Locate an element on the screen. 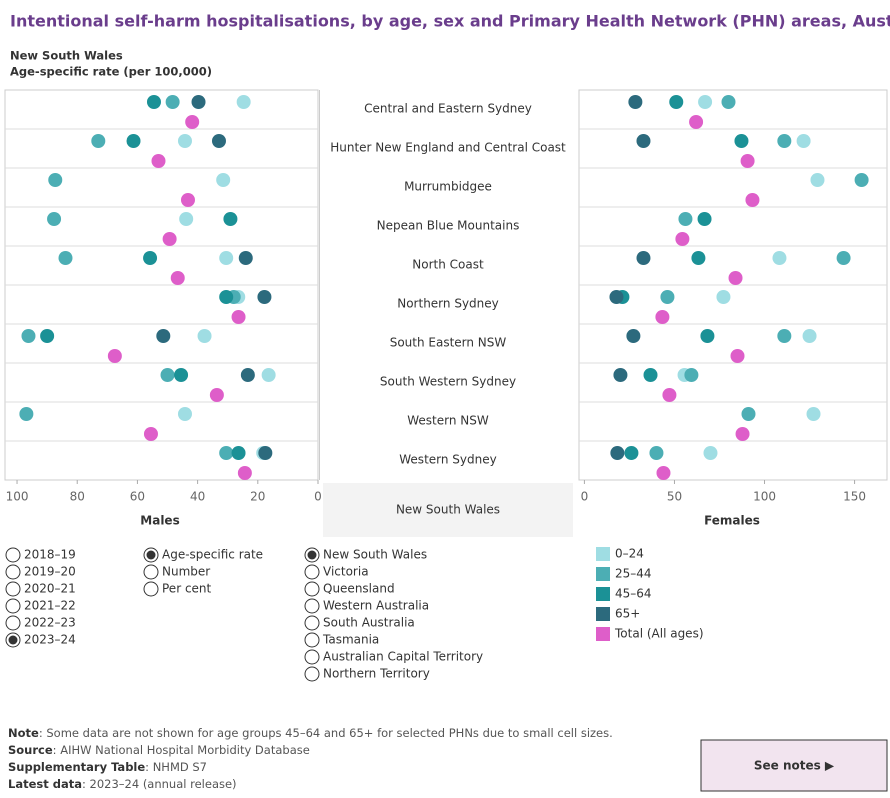 Image resolution: width=890 pixels, height=798 pixels. x-tick-label: 50 is located at coordinates (674, 497).